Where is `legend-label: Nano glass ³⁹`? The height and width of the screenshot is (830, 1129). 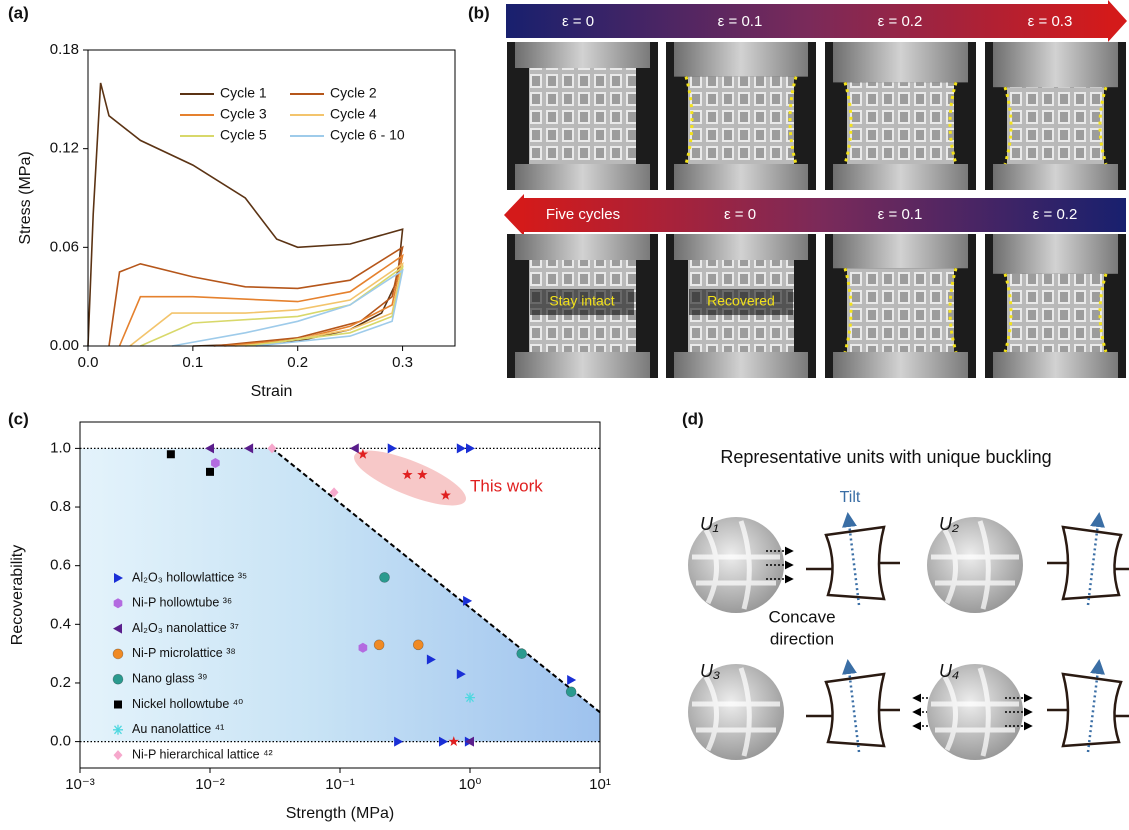 legend-label: Nano glass ³⁹ is located at coordinates (170, 678).